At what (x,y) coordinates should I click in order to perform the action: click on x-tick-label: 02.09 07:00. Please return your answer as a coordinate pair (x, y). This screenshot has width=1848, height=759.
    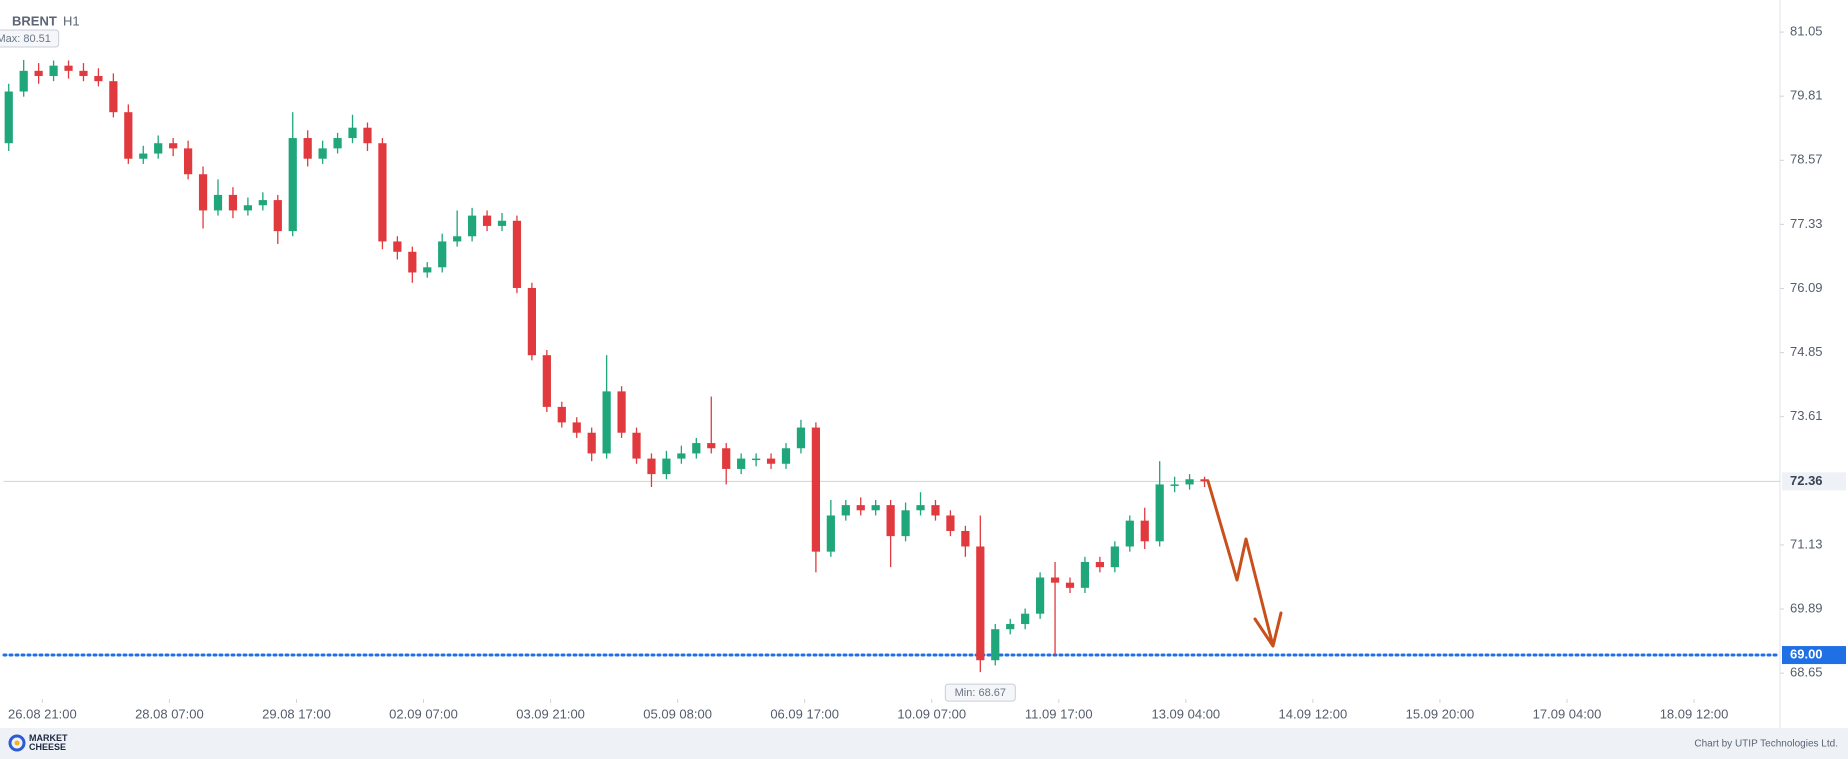
    Looking at the image, I should click on (423, 713).